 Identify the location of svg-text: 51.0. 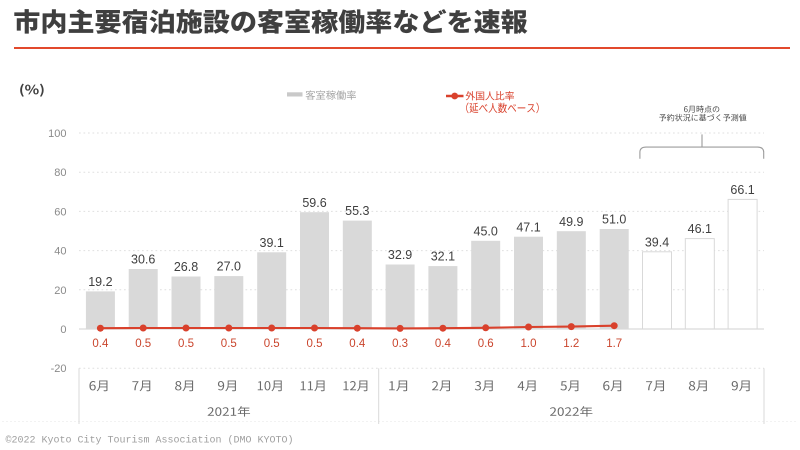
(614, 220).